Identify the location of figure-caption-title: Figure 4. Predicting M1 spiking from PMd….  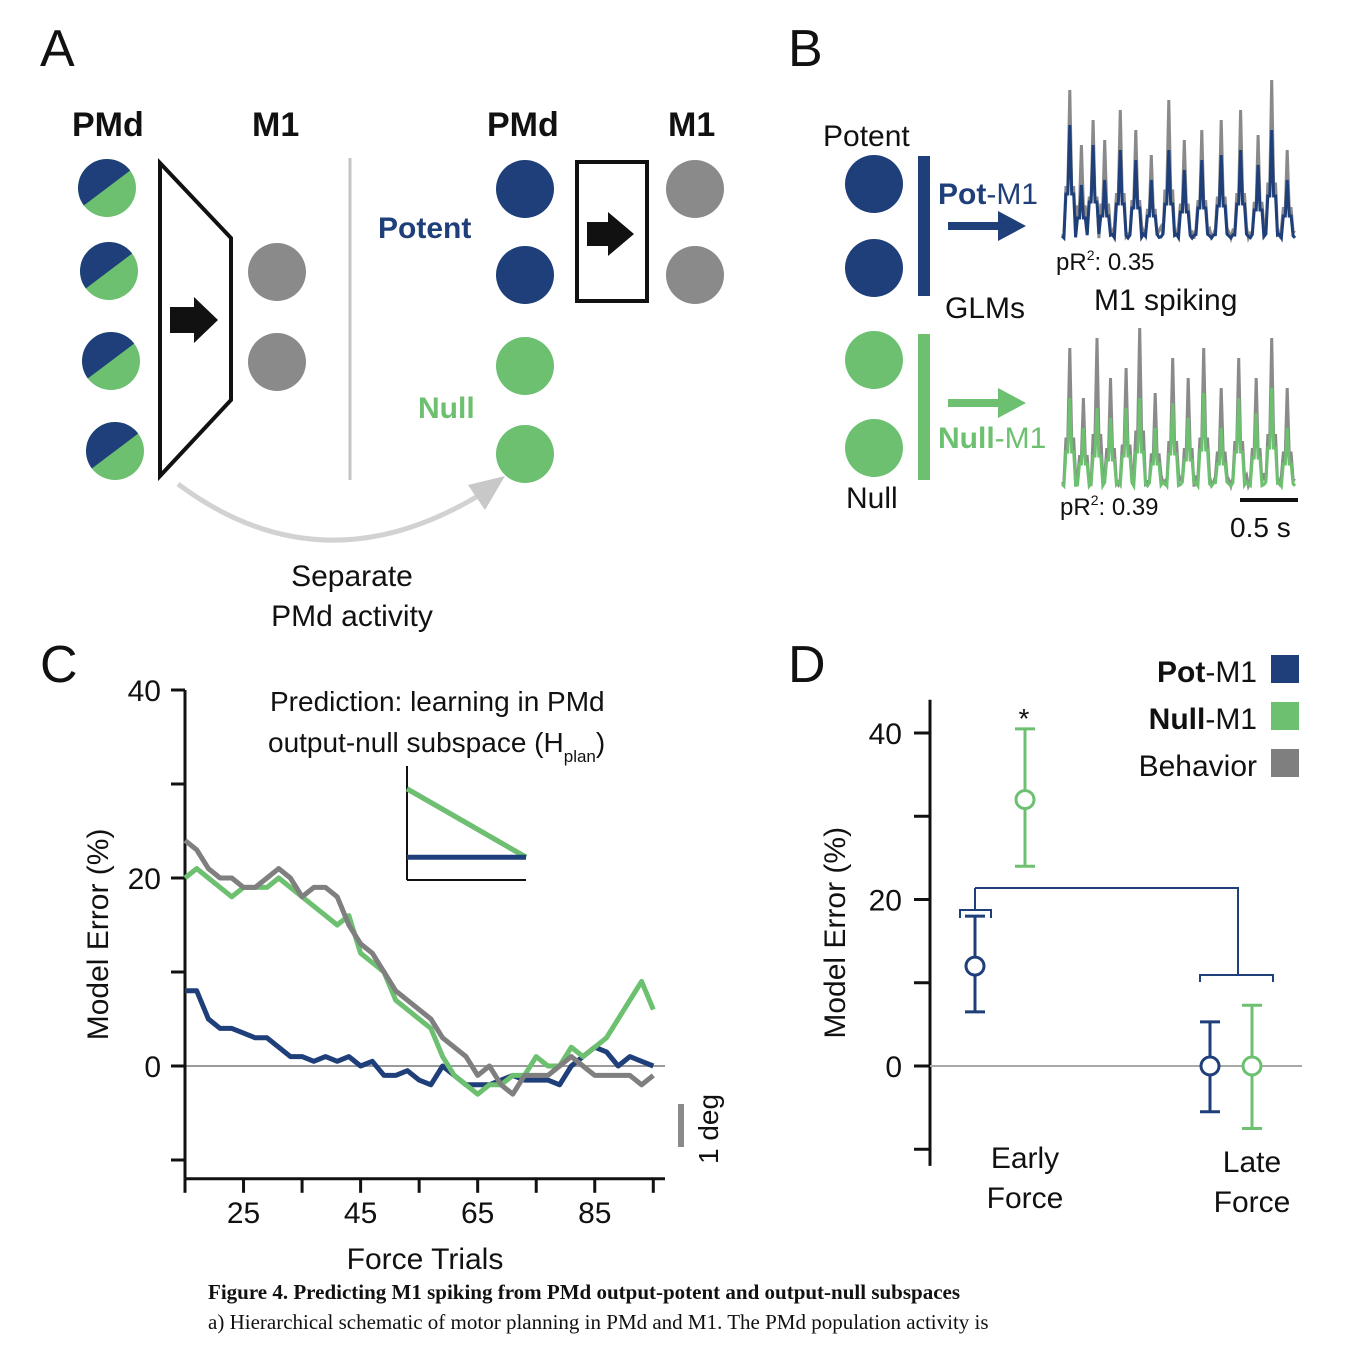
(584, 1292).